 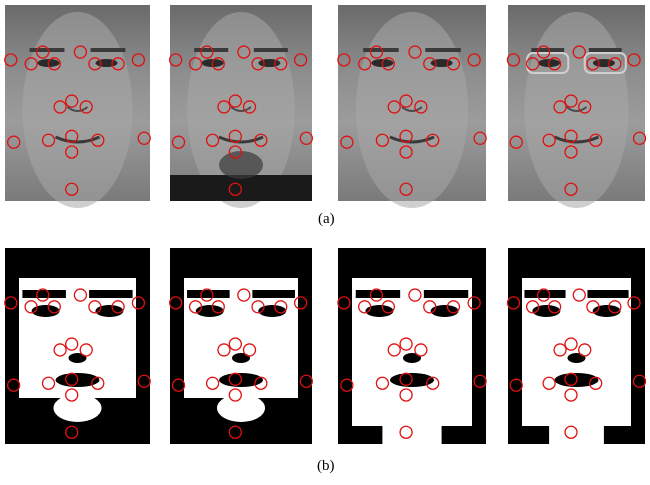 I want to click on caption-b: (b), so click(x=326, y=466).